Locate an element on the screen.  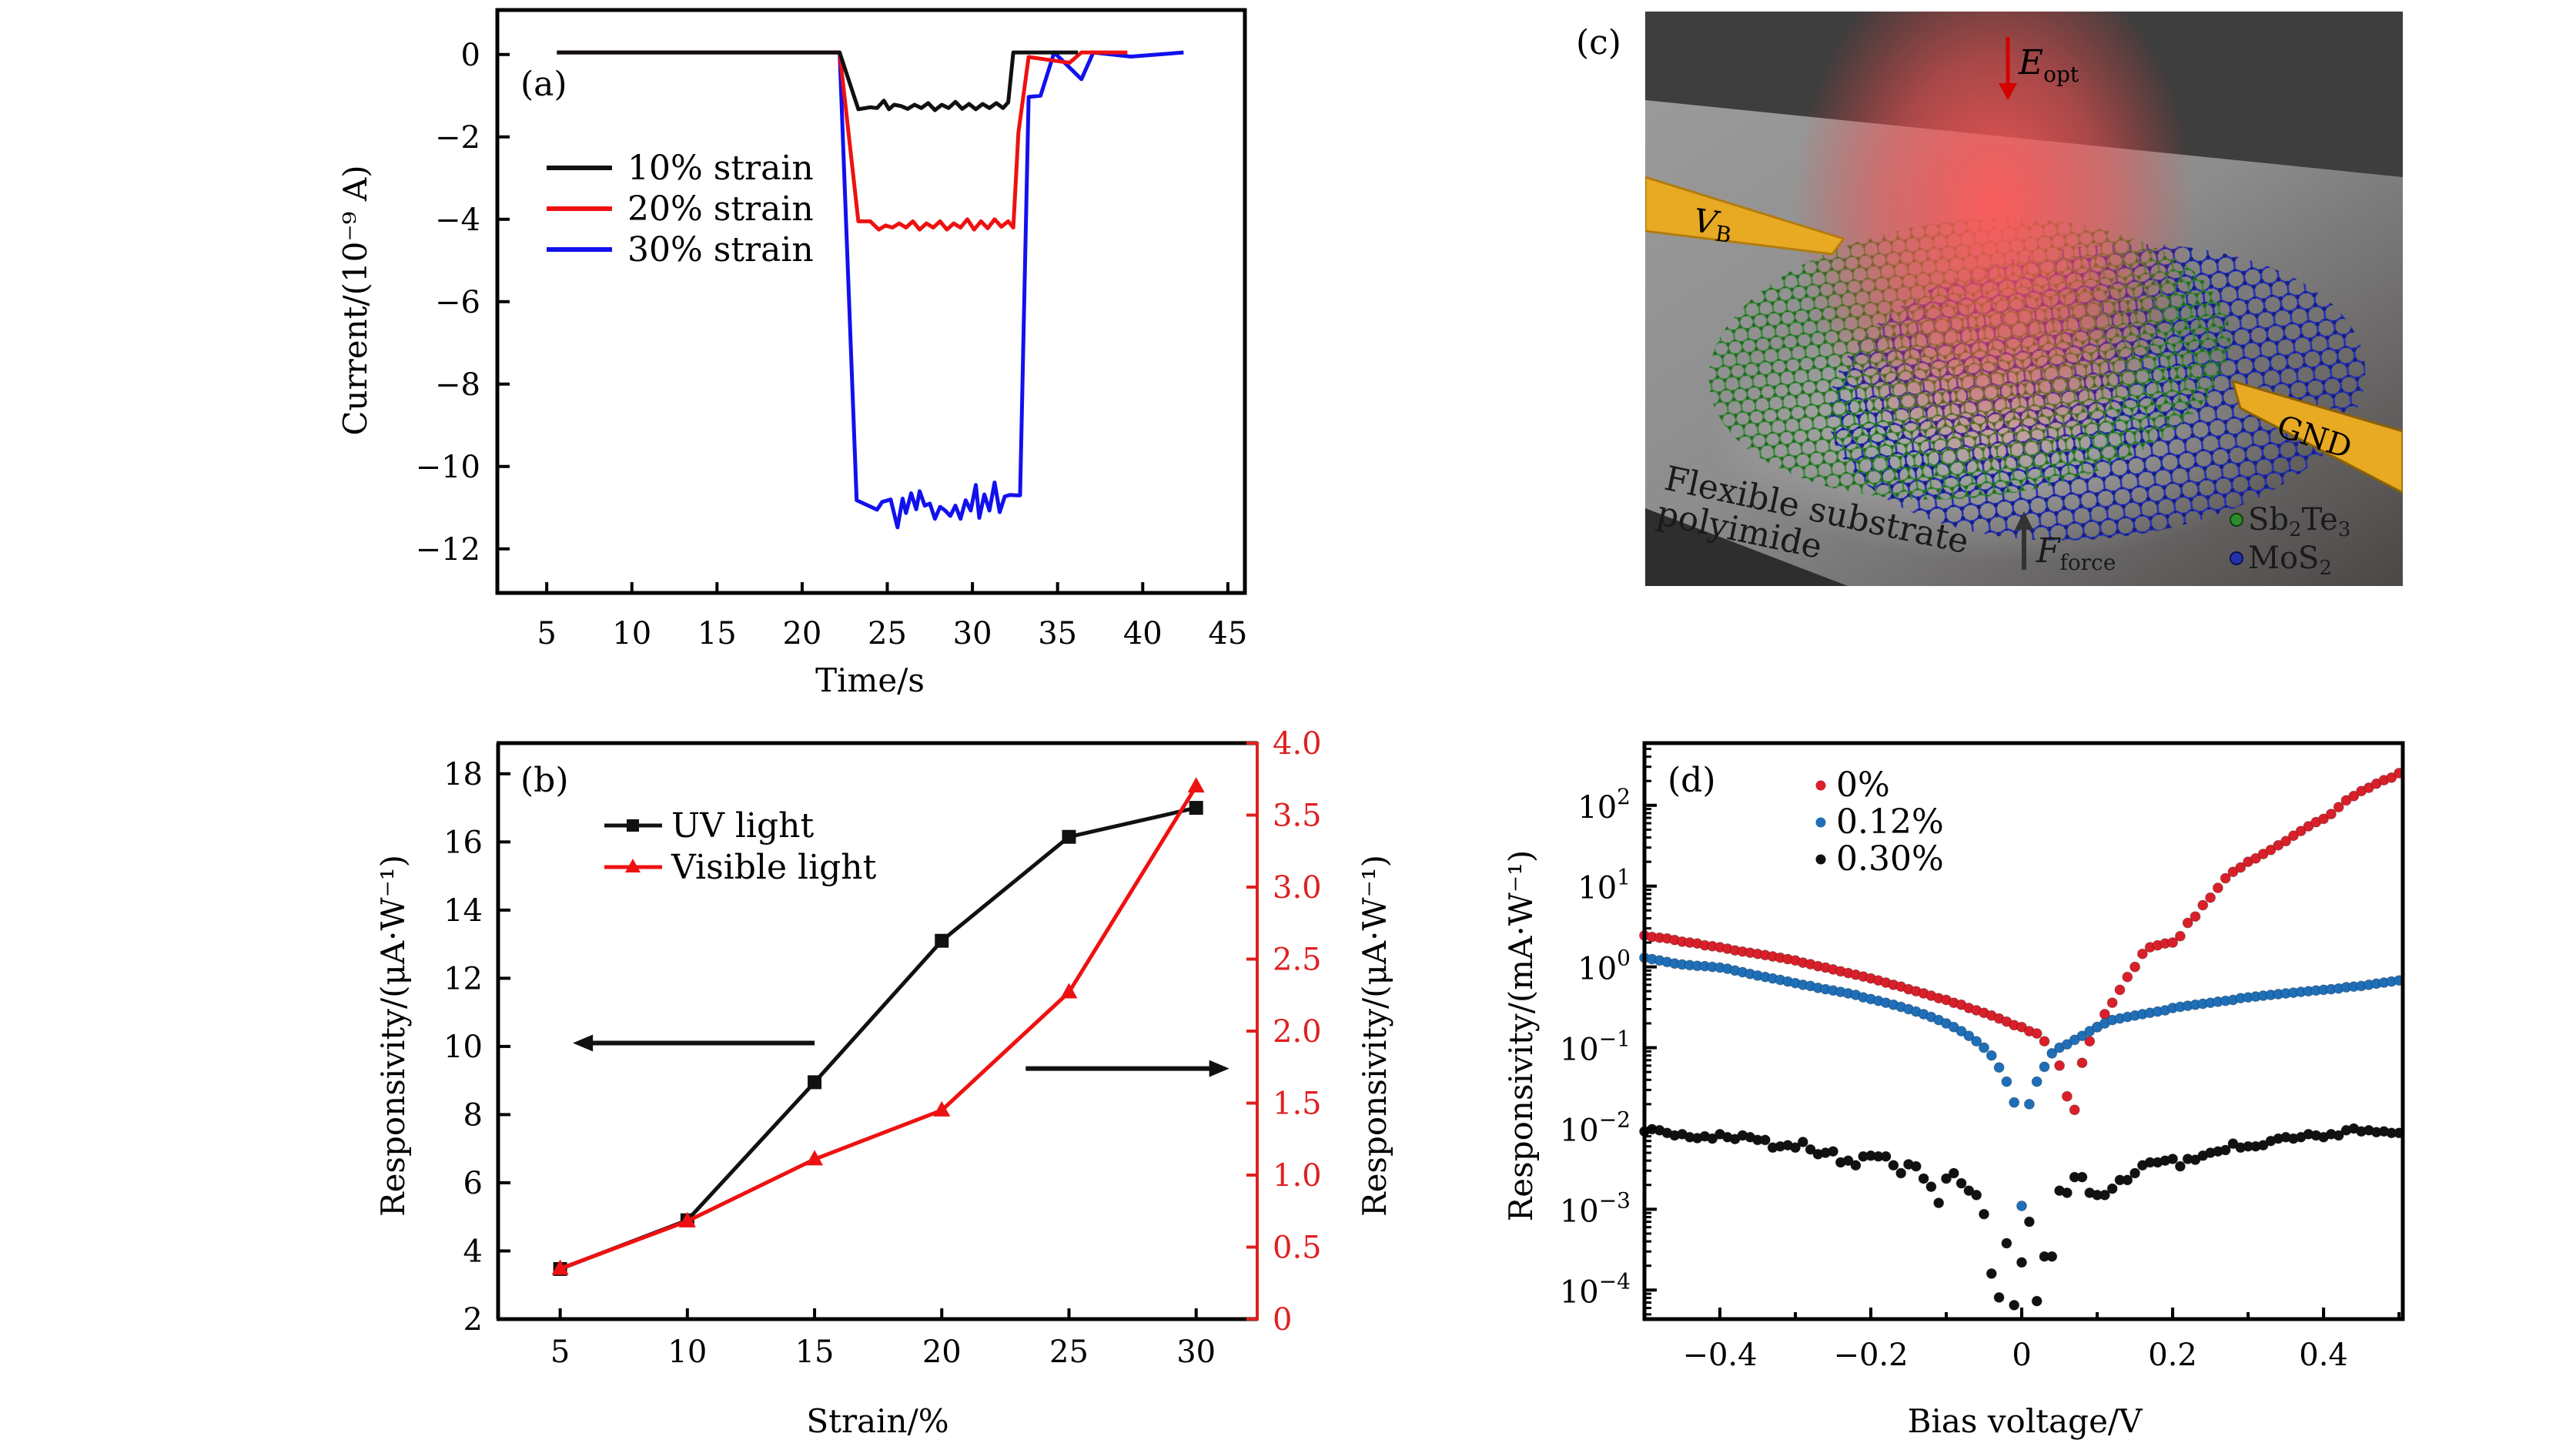
y-tick-label: −4 is located at coordinates (457, 220).